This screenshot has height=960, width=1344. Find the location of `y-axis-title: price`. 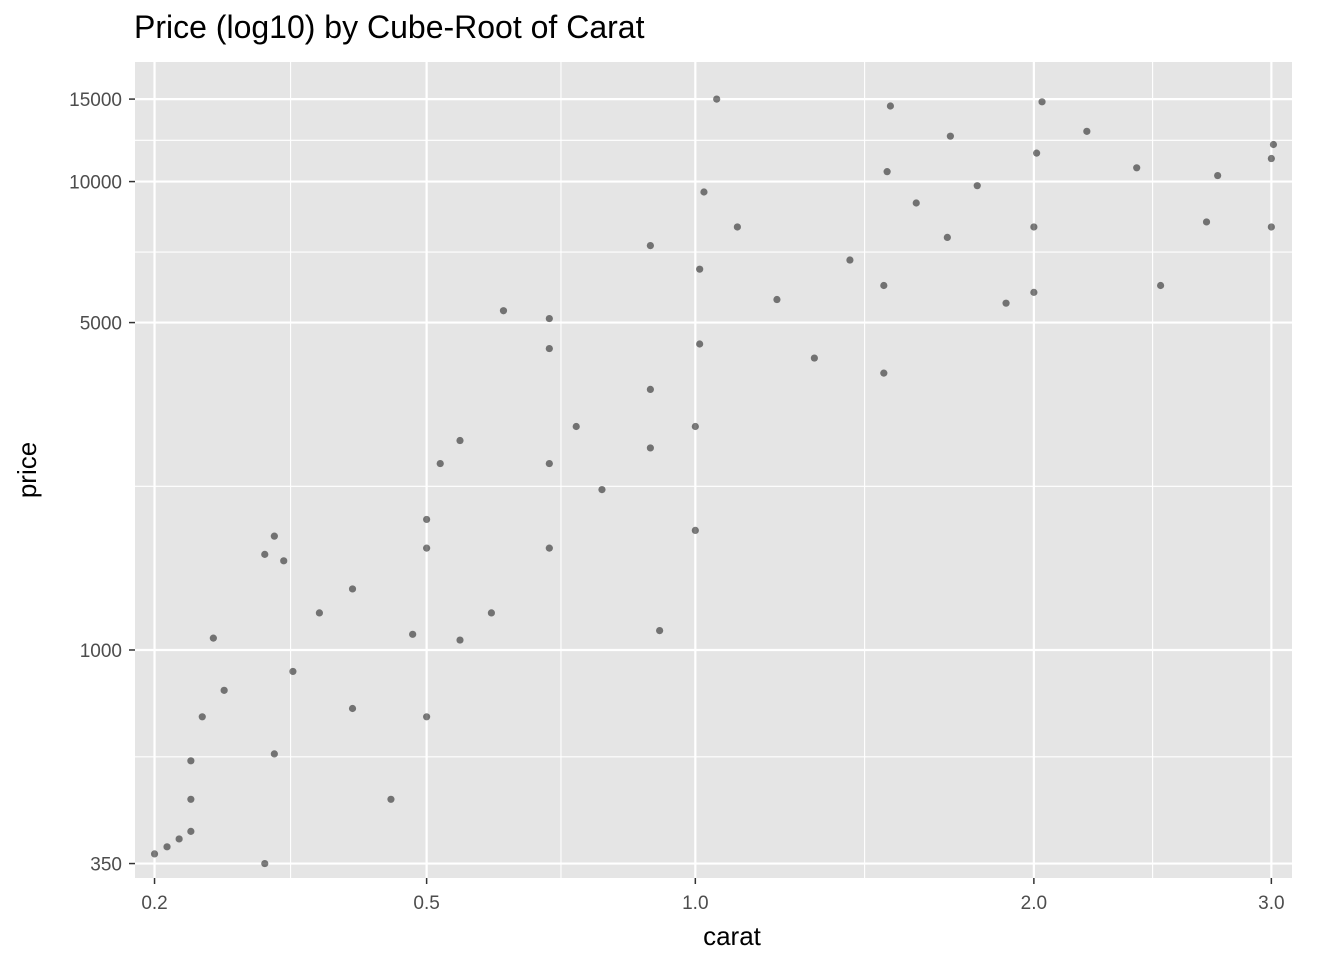

y-axis-title: price is located at coordinates (27, 470).